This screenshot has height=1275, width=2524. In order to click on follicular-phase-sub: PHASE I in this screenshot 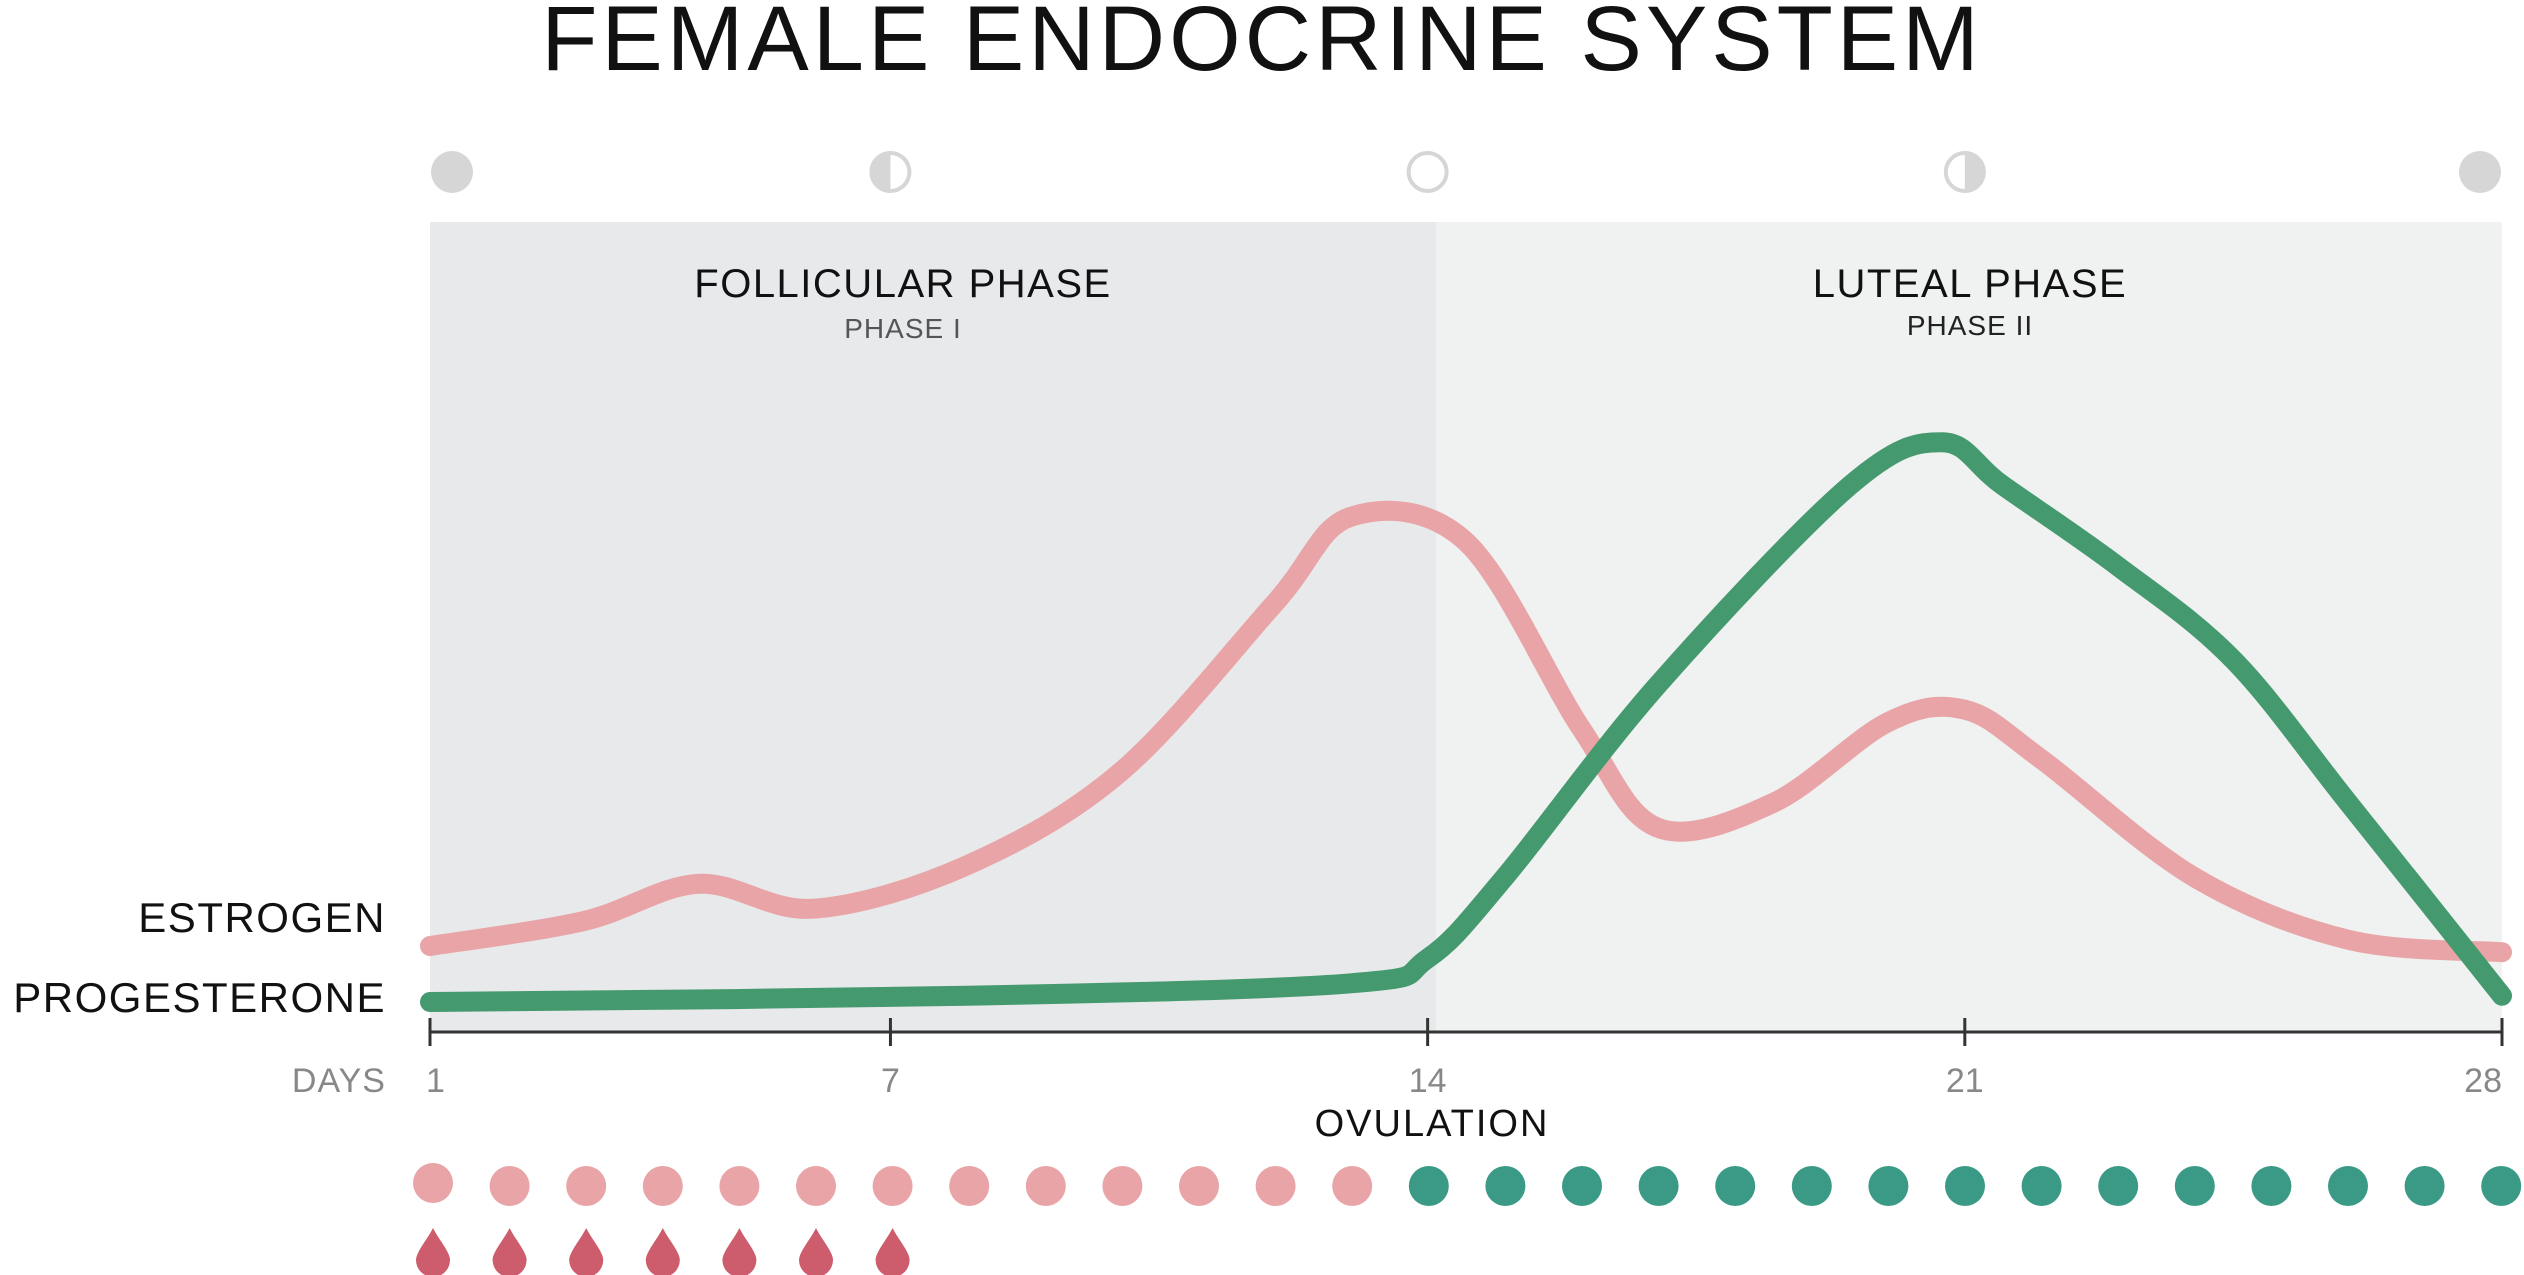, I will do `click(902, 328)`.